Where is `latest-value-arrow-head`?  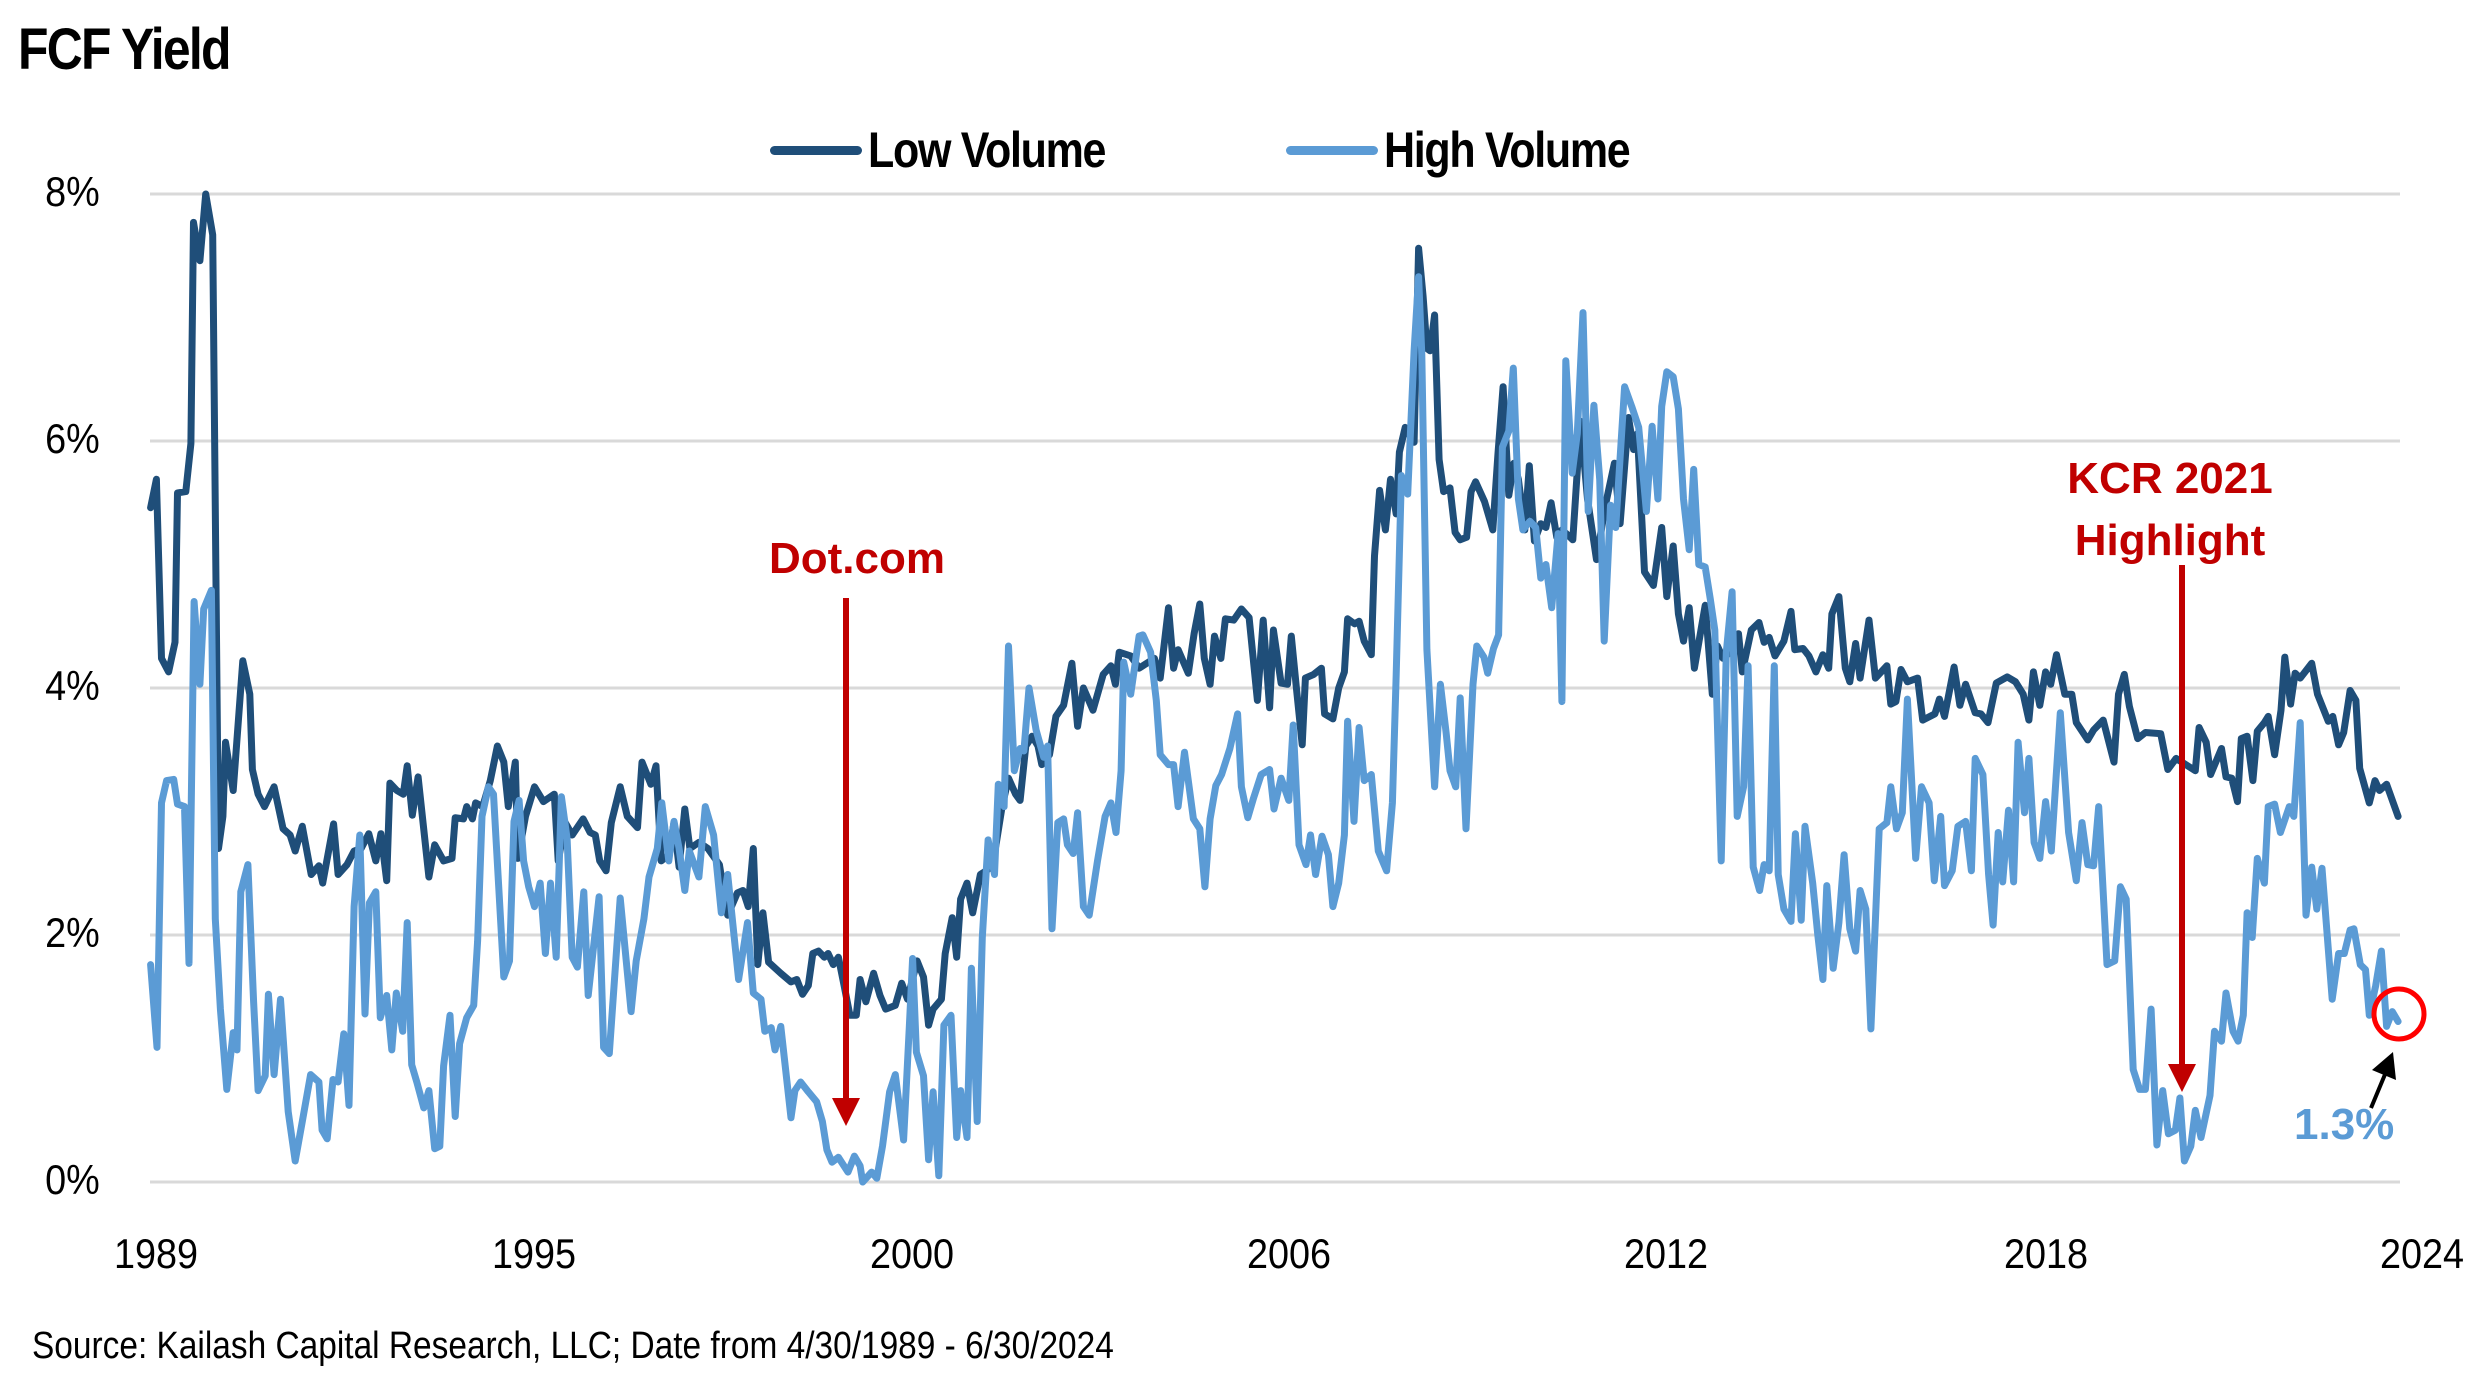 latest-value-arrow-head is located at coordinates (2384, 1066).